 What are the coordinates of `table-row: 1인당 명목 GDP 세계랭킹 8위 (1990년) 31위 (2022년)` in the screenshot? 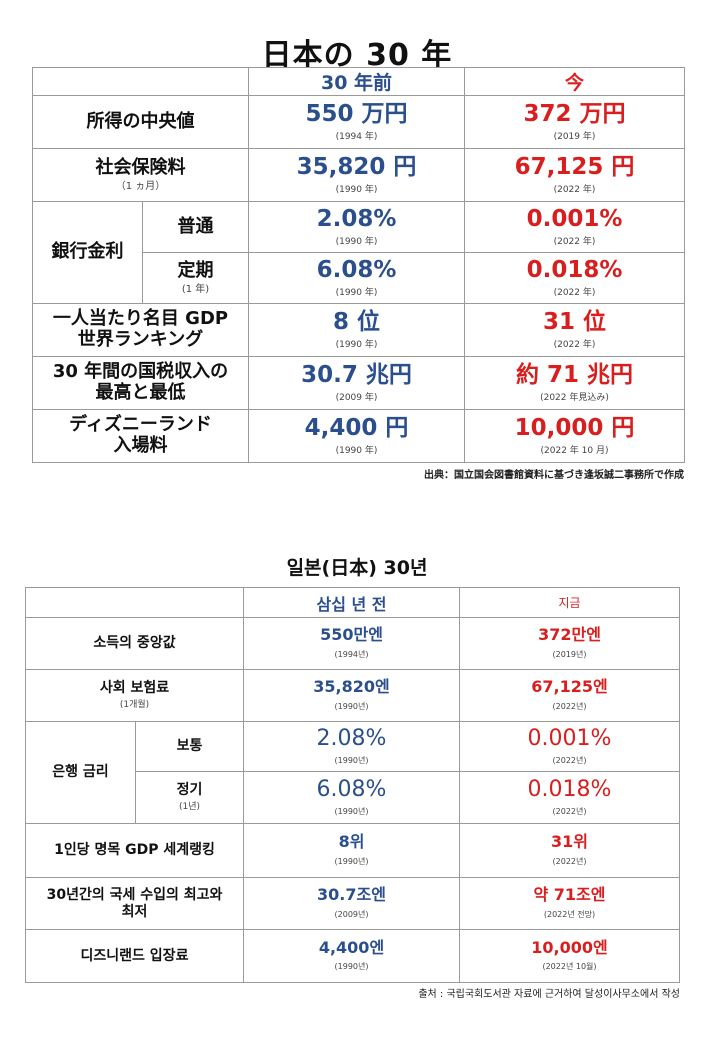 It's located at (352, 850).